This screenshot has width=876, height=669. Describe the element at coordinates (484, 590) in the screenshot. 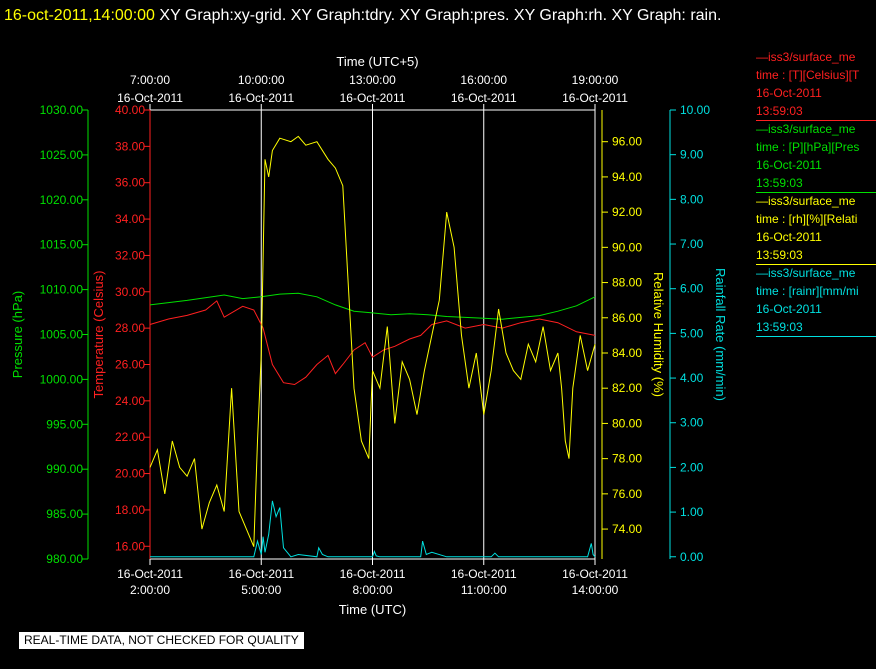

I see `x-tick-time: 11:00:00` at that location.